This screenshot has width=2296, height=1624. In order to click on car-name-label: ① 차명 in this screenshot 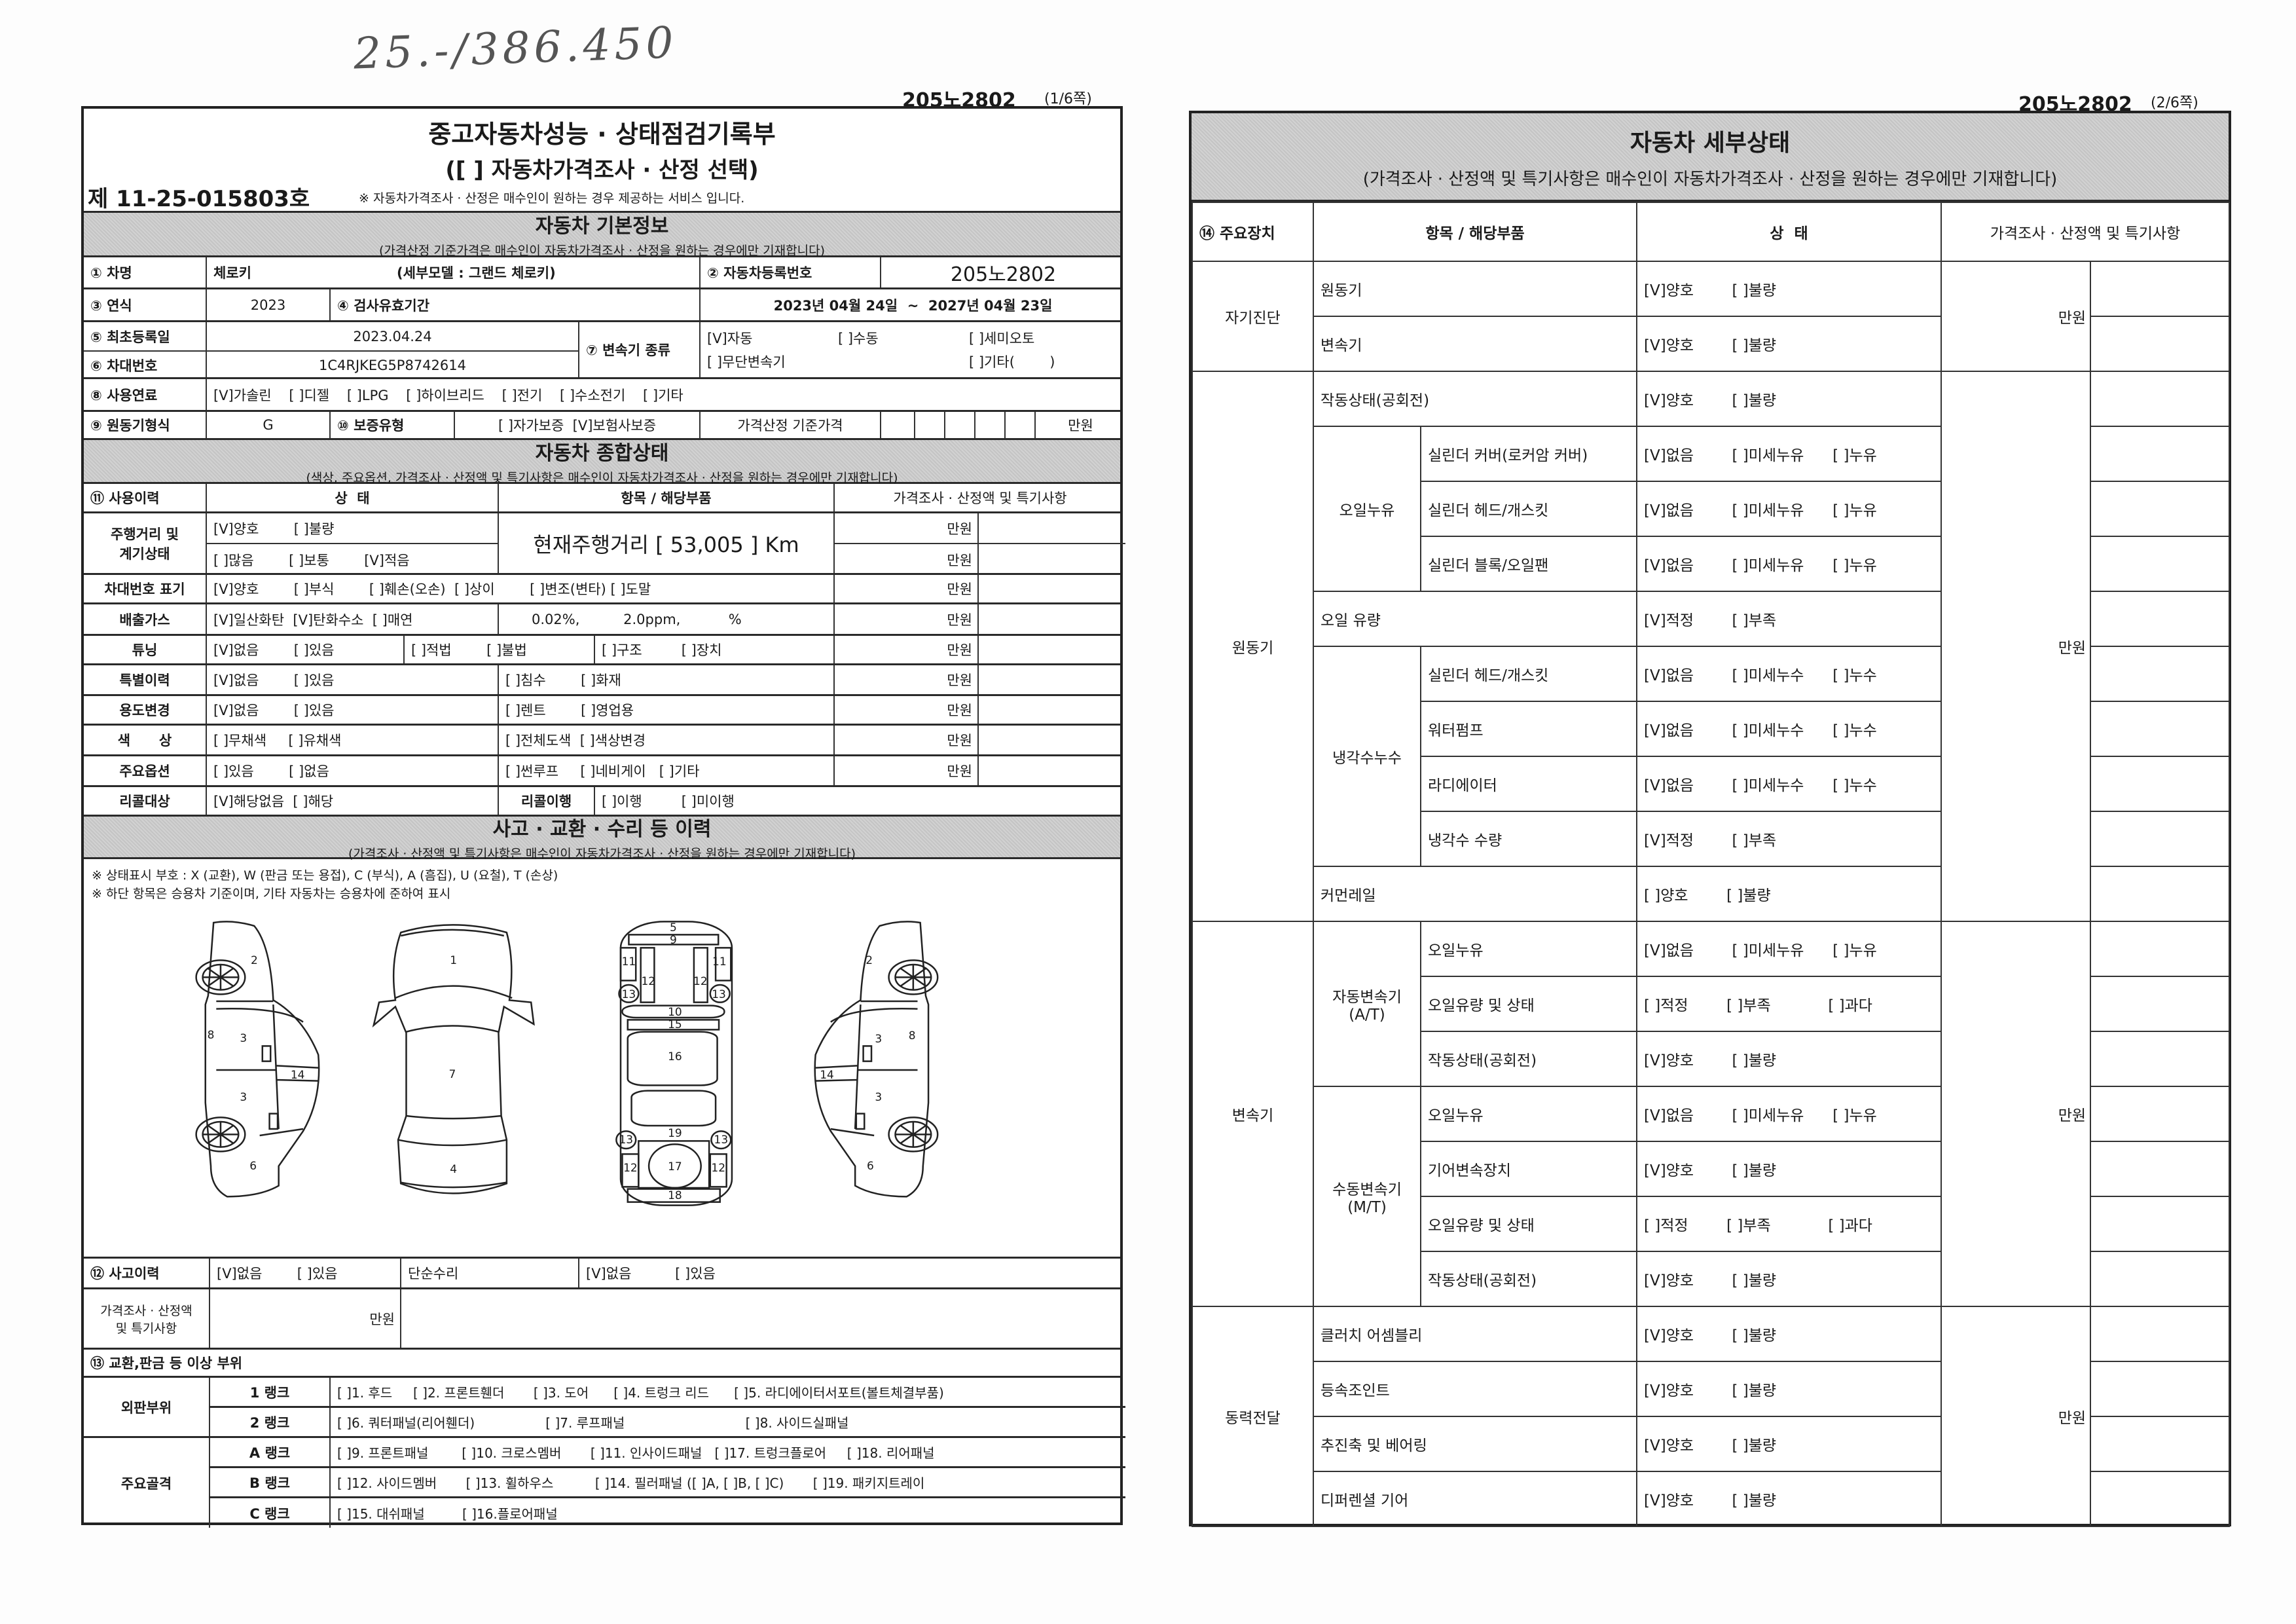, I will do `click(111, 273)`.